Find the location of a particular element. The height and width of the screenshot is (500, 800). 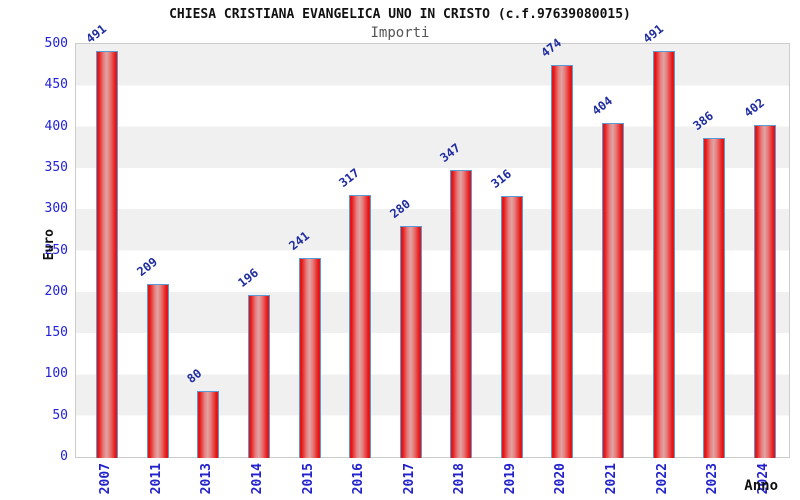

y-tick-50: 50 is located at coordinates (60, 415).